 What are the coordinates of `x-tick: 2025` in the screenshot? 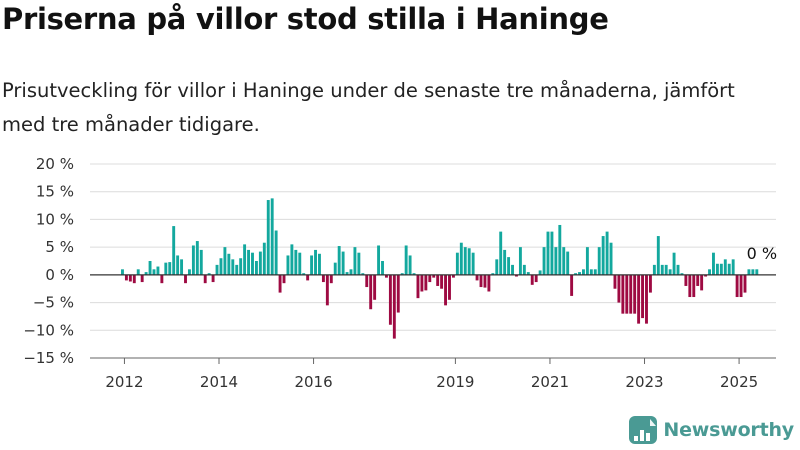 It's located at (739, 374).